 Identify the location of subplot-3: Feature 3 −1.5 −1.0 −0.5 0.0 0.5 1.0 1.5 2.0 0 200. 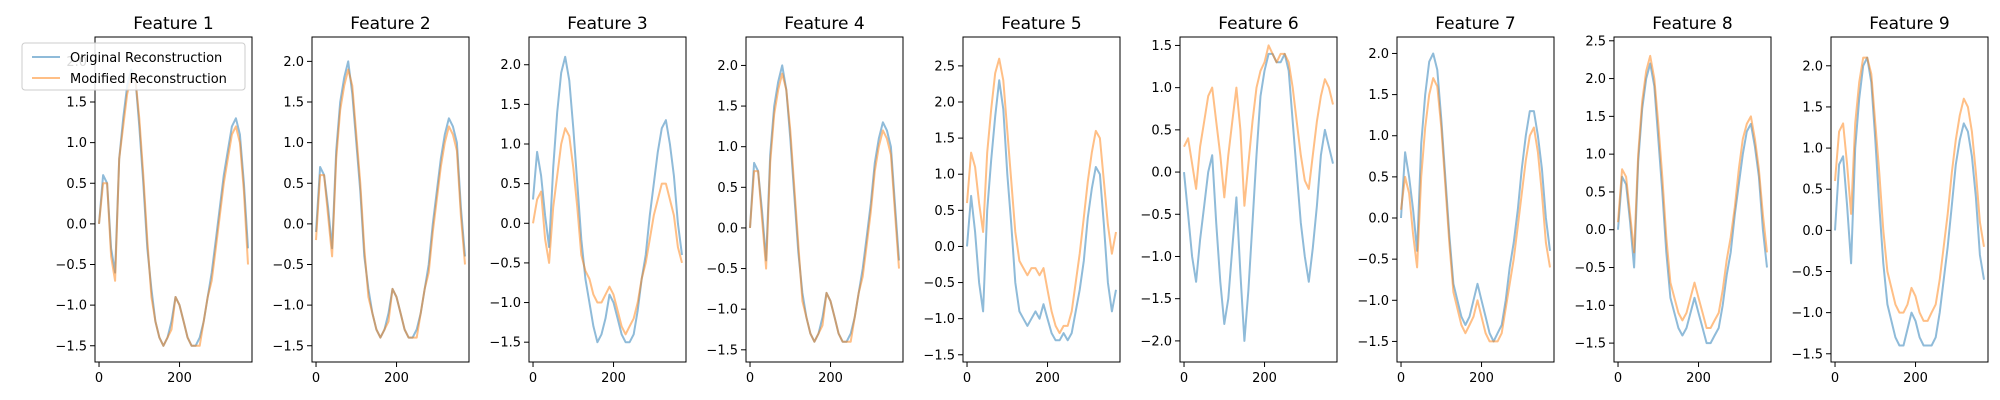
(588, 200).